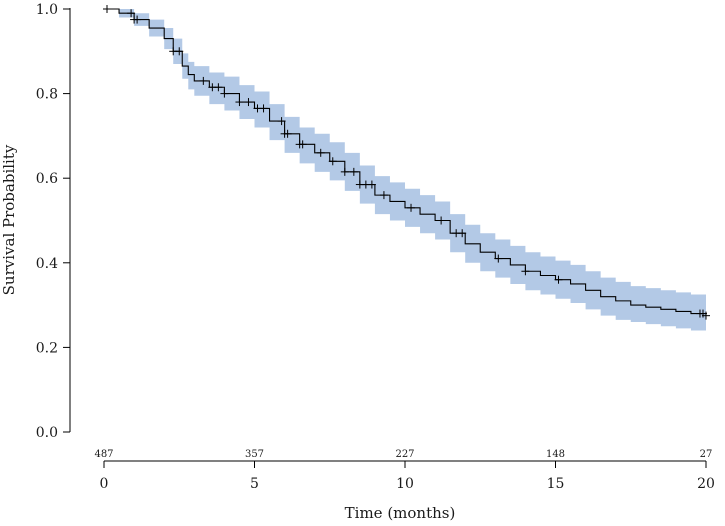 This screenshot has width=725, height=526. Describe the element at coordinates (103, 454) in the screenshot. I see `risk-count-label: 487` at that location.